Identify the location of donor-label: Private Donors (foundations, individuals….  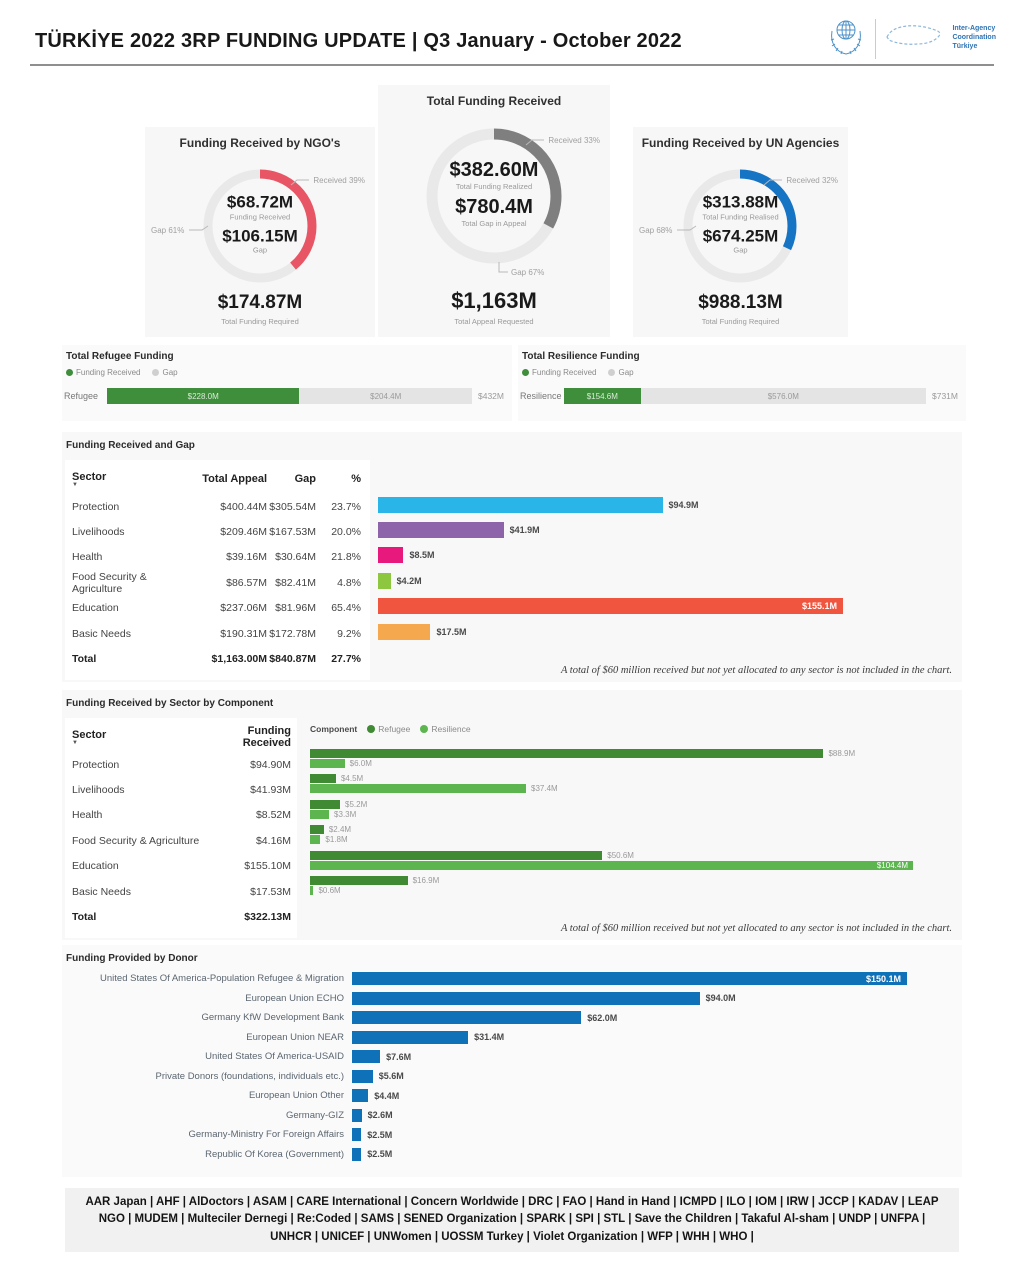
(249, 1076).